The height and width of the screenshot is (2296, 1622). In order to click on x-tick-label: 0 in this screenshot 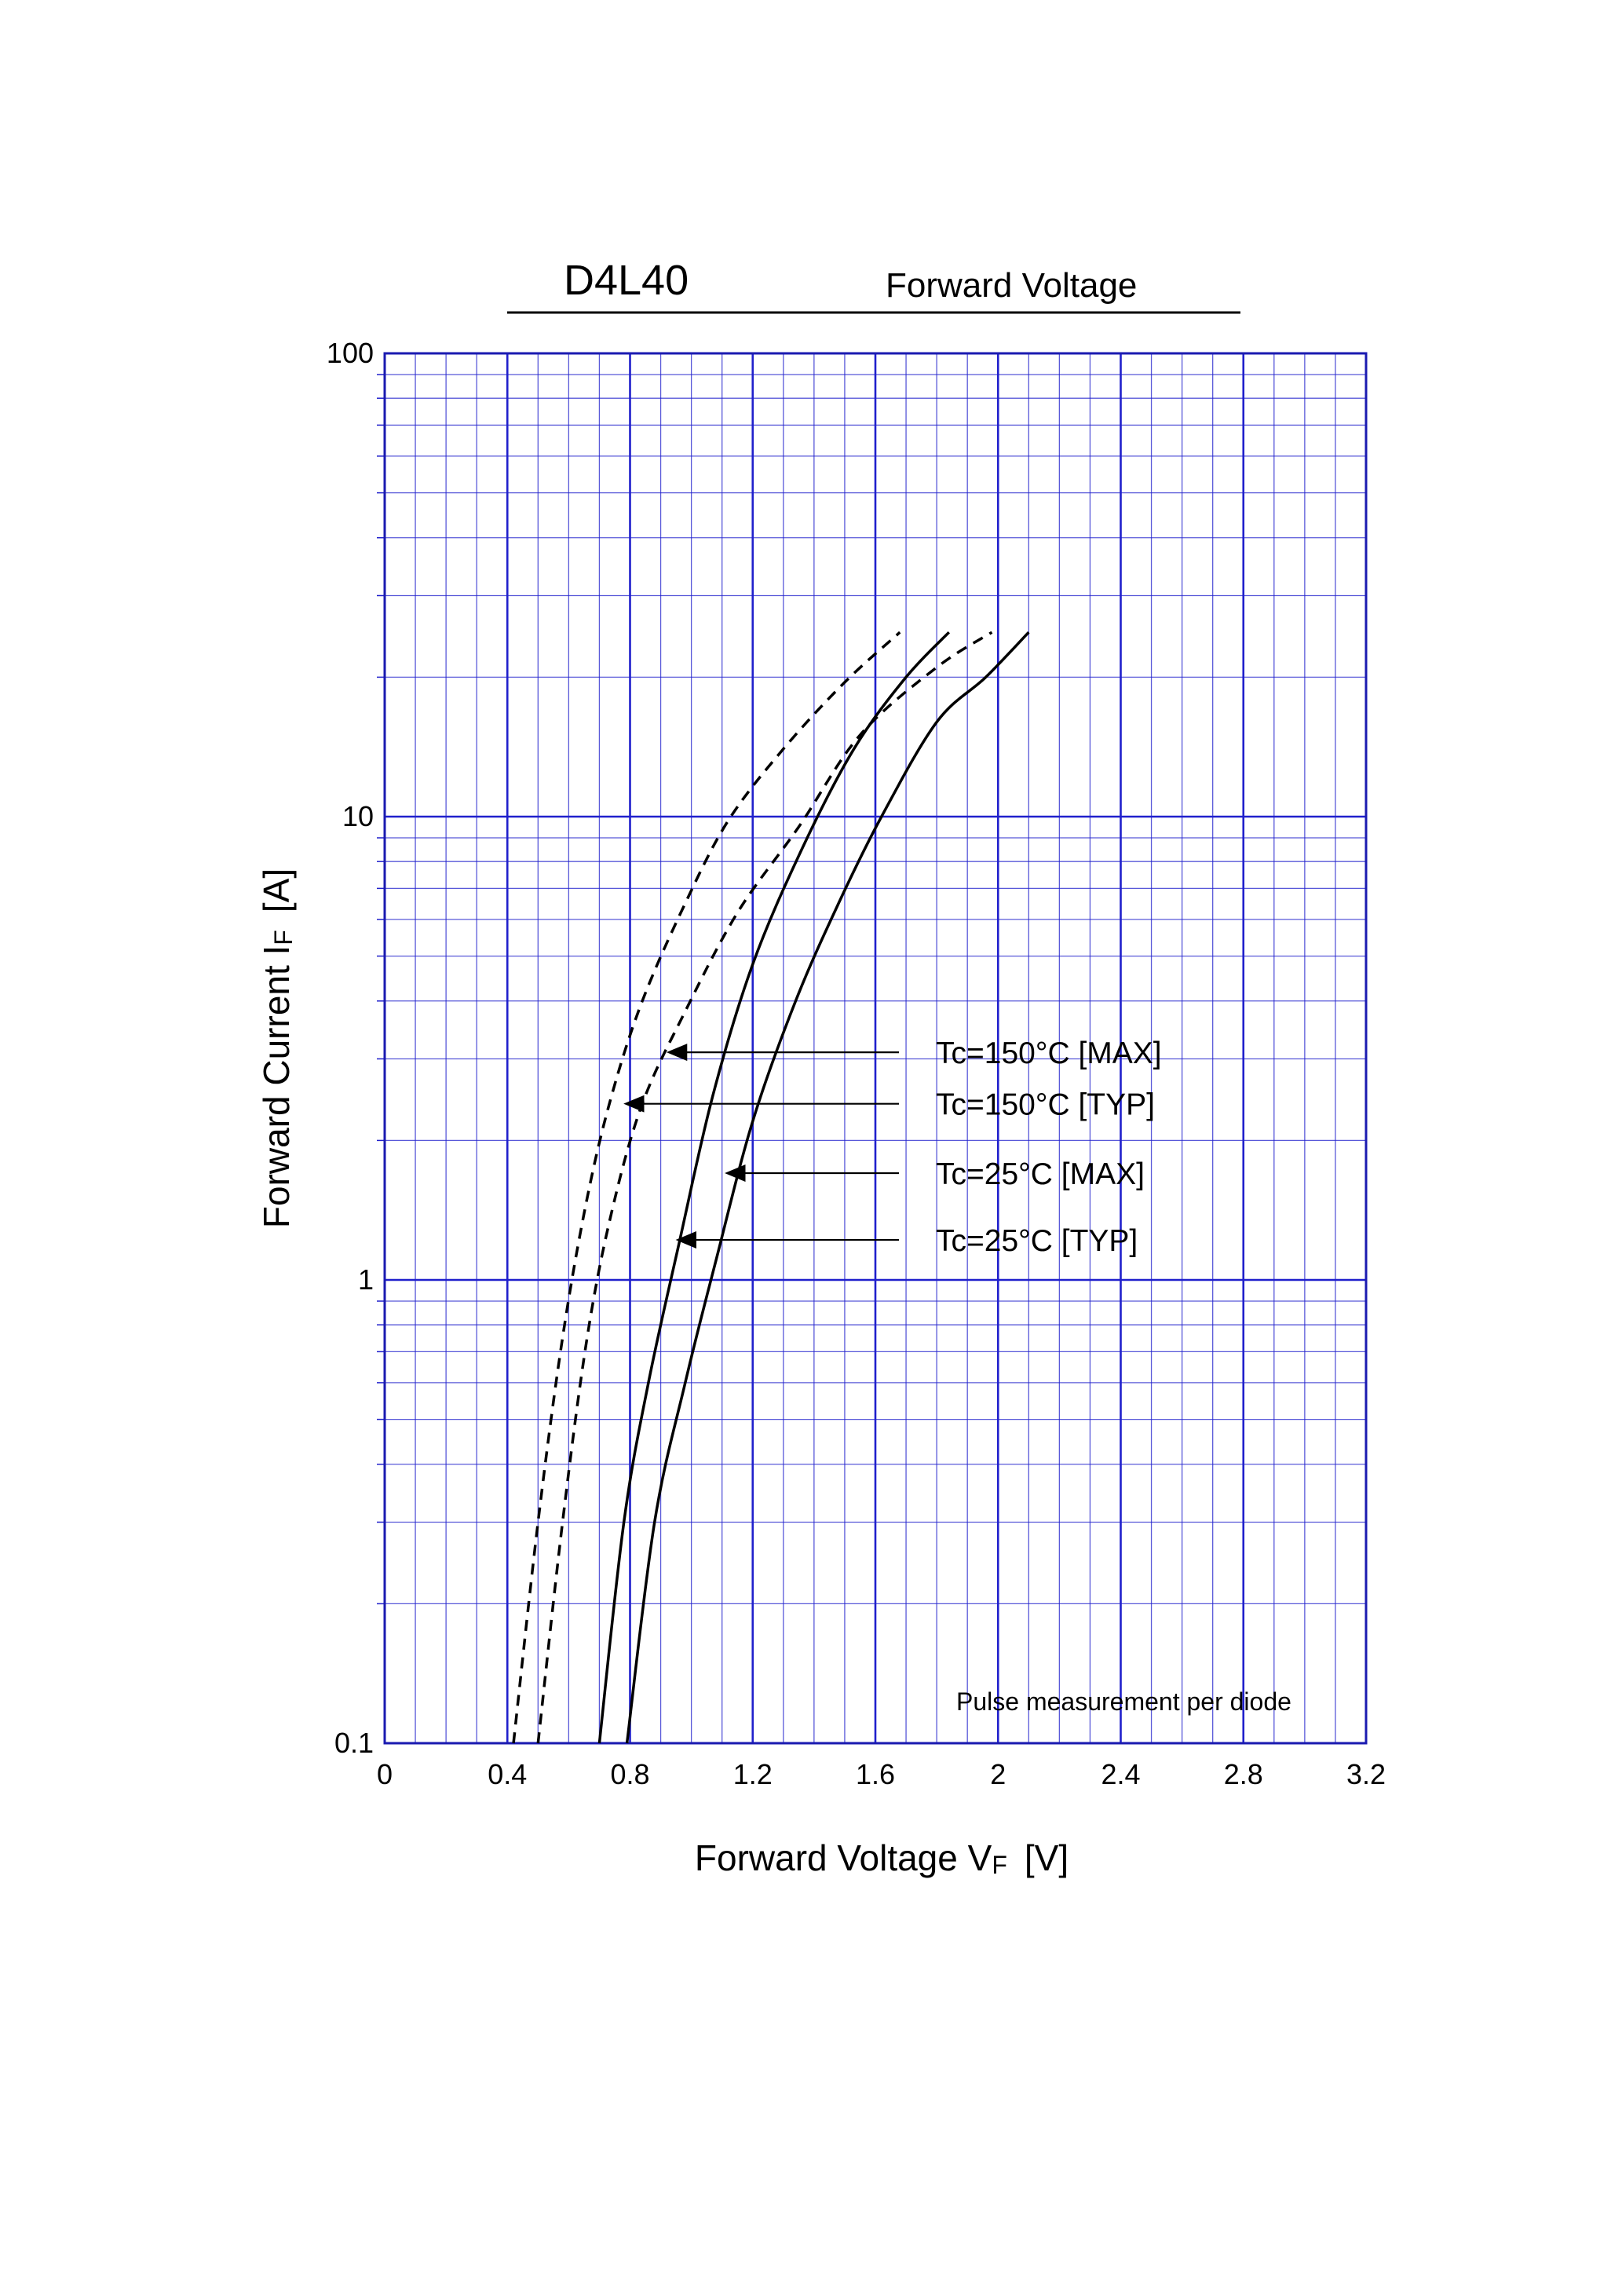, I will do `click(385, 1774)`.